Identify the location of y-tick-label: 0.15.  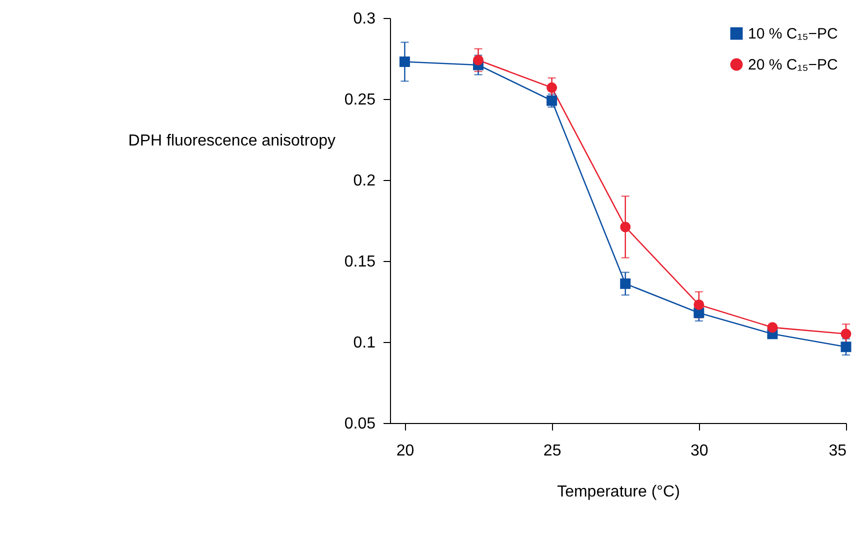
(360, 262).